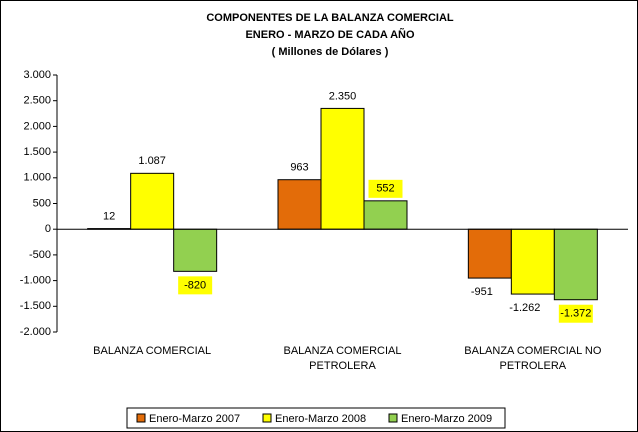 The image size is (638, 432). Describe the element at coordinates (37, 178) in the screenshot. I see `y-tick-label: 1.000` at that location.